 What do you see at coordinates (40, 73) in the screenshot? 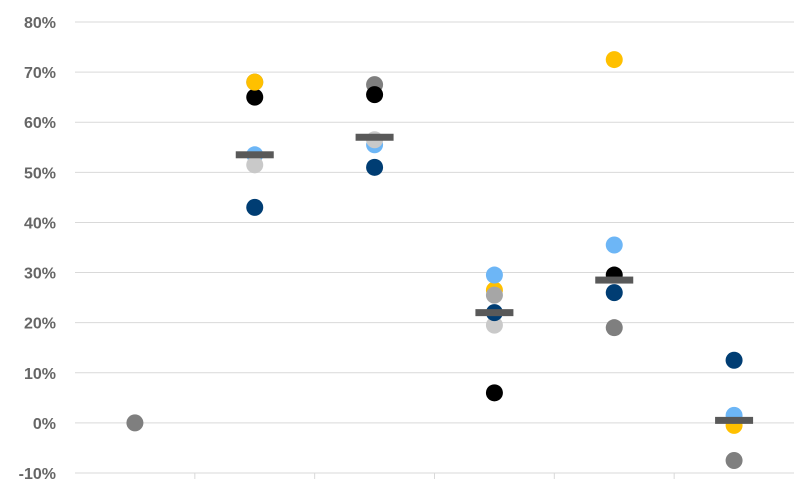
I see `y-tick-label: 70%` at bounding box center [40, 73].